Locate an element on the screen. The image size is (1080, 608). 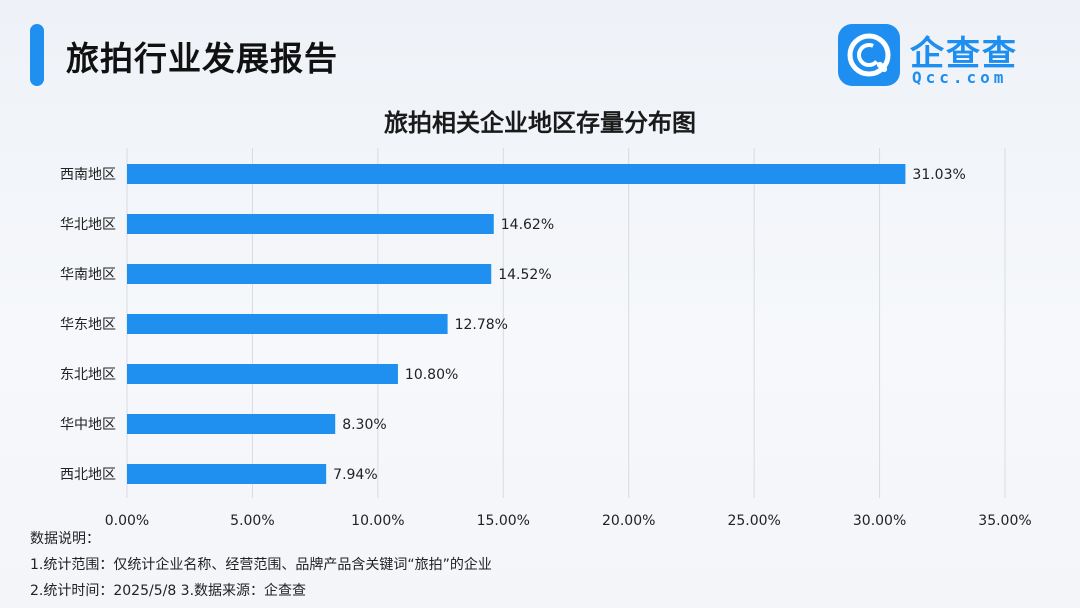
category-label: 华南地区 is located at coordinates (88, 275).